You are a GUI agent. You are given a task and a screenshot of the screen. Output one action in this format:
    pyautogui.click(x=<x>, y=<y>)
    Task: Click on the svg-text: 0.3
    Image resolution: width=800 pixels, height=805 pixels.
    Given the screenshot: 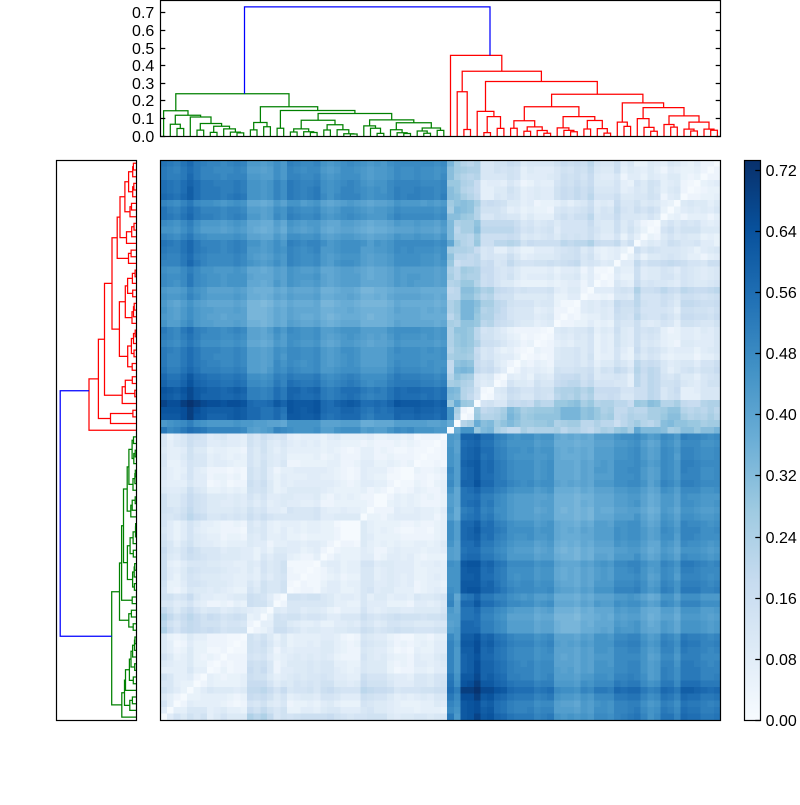 What is the action you would take?
    pyautogui.click(x=143, y=84)
    